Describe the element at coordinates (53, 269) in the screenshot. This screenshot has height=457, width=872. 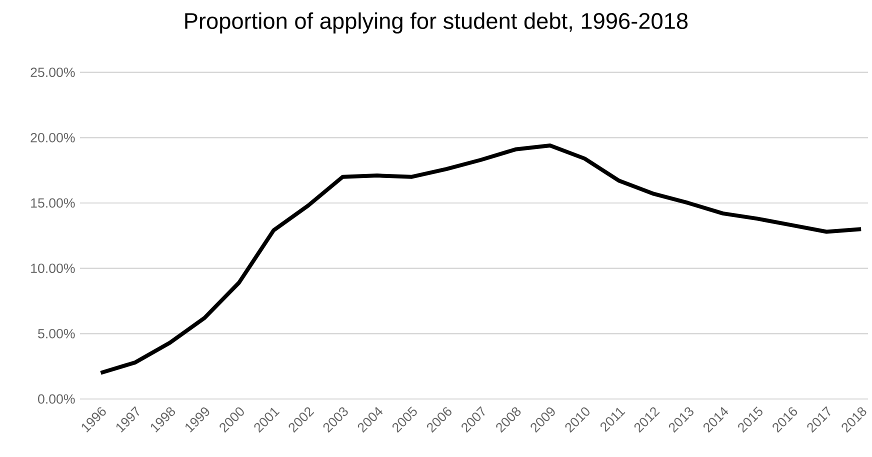
I see `y-tick-label: 10.00%` at that location.